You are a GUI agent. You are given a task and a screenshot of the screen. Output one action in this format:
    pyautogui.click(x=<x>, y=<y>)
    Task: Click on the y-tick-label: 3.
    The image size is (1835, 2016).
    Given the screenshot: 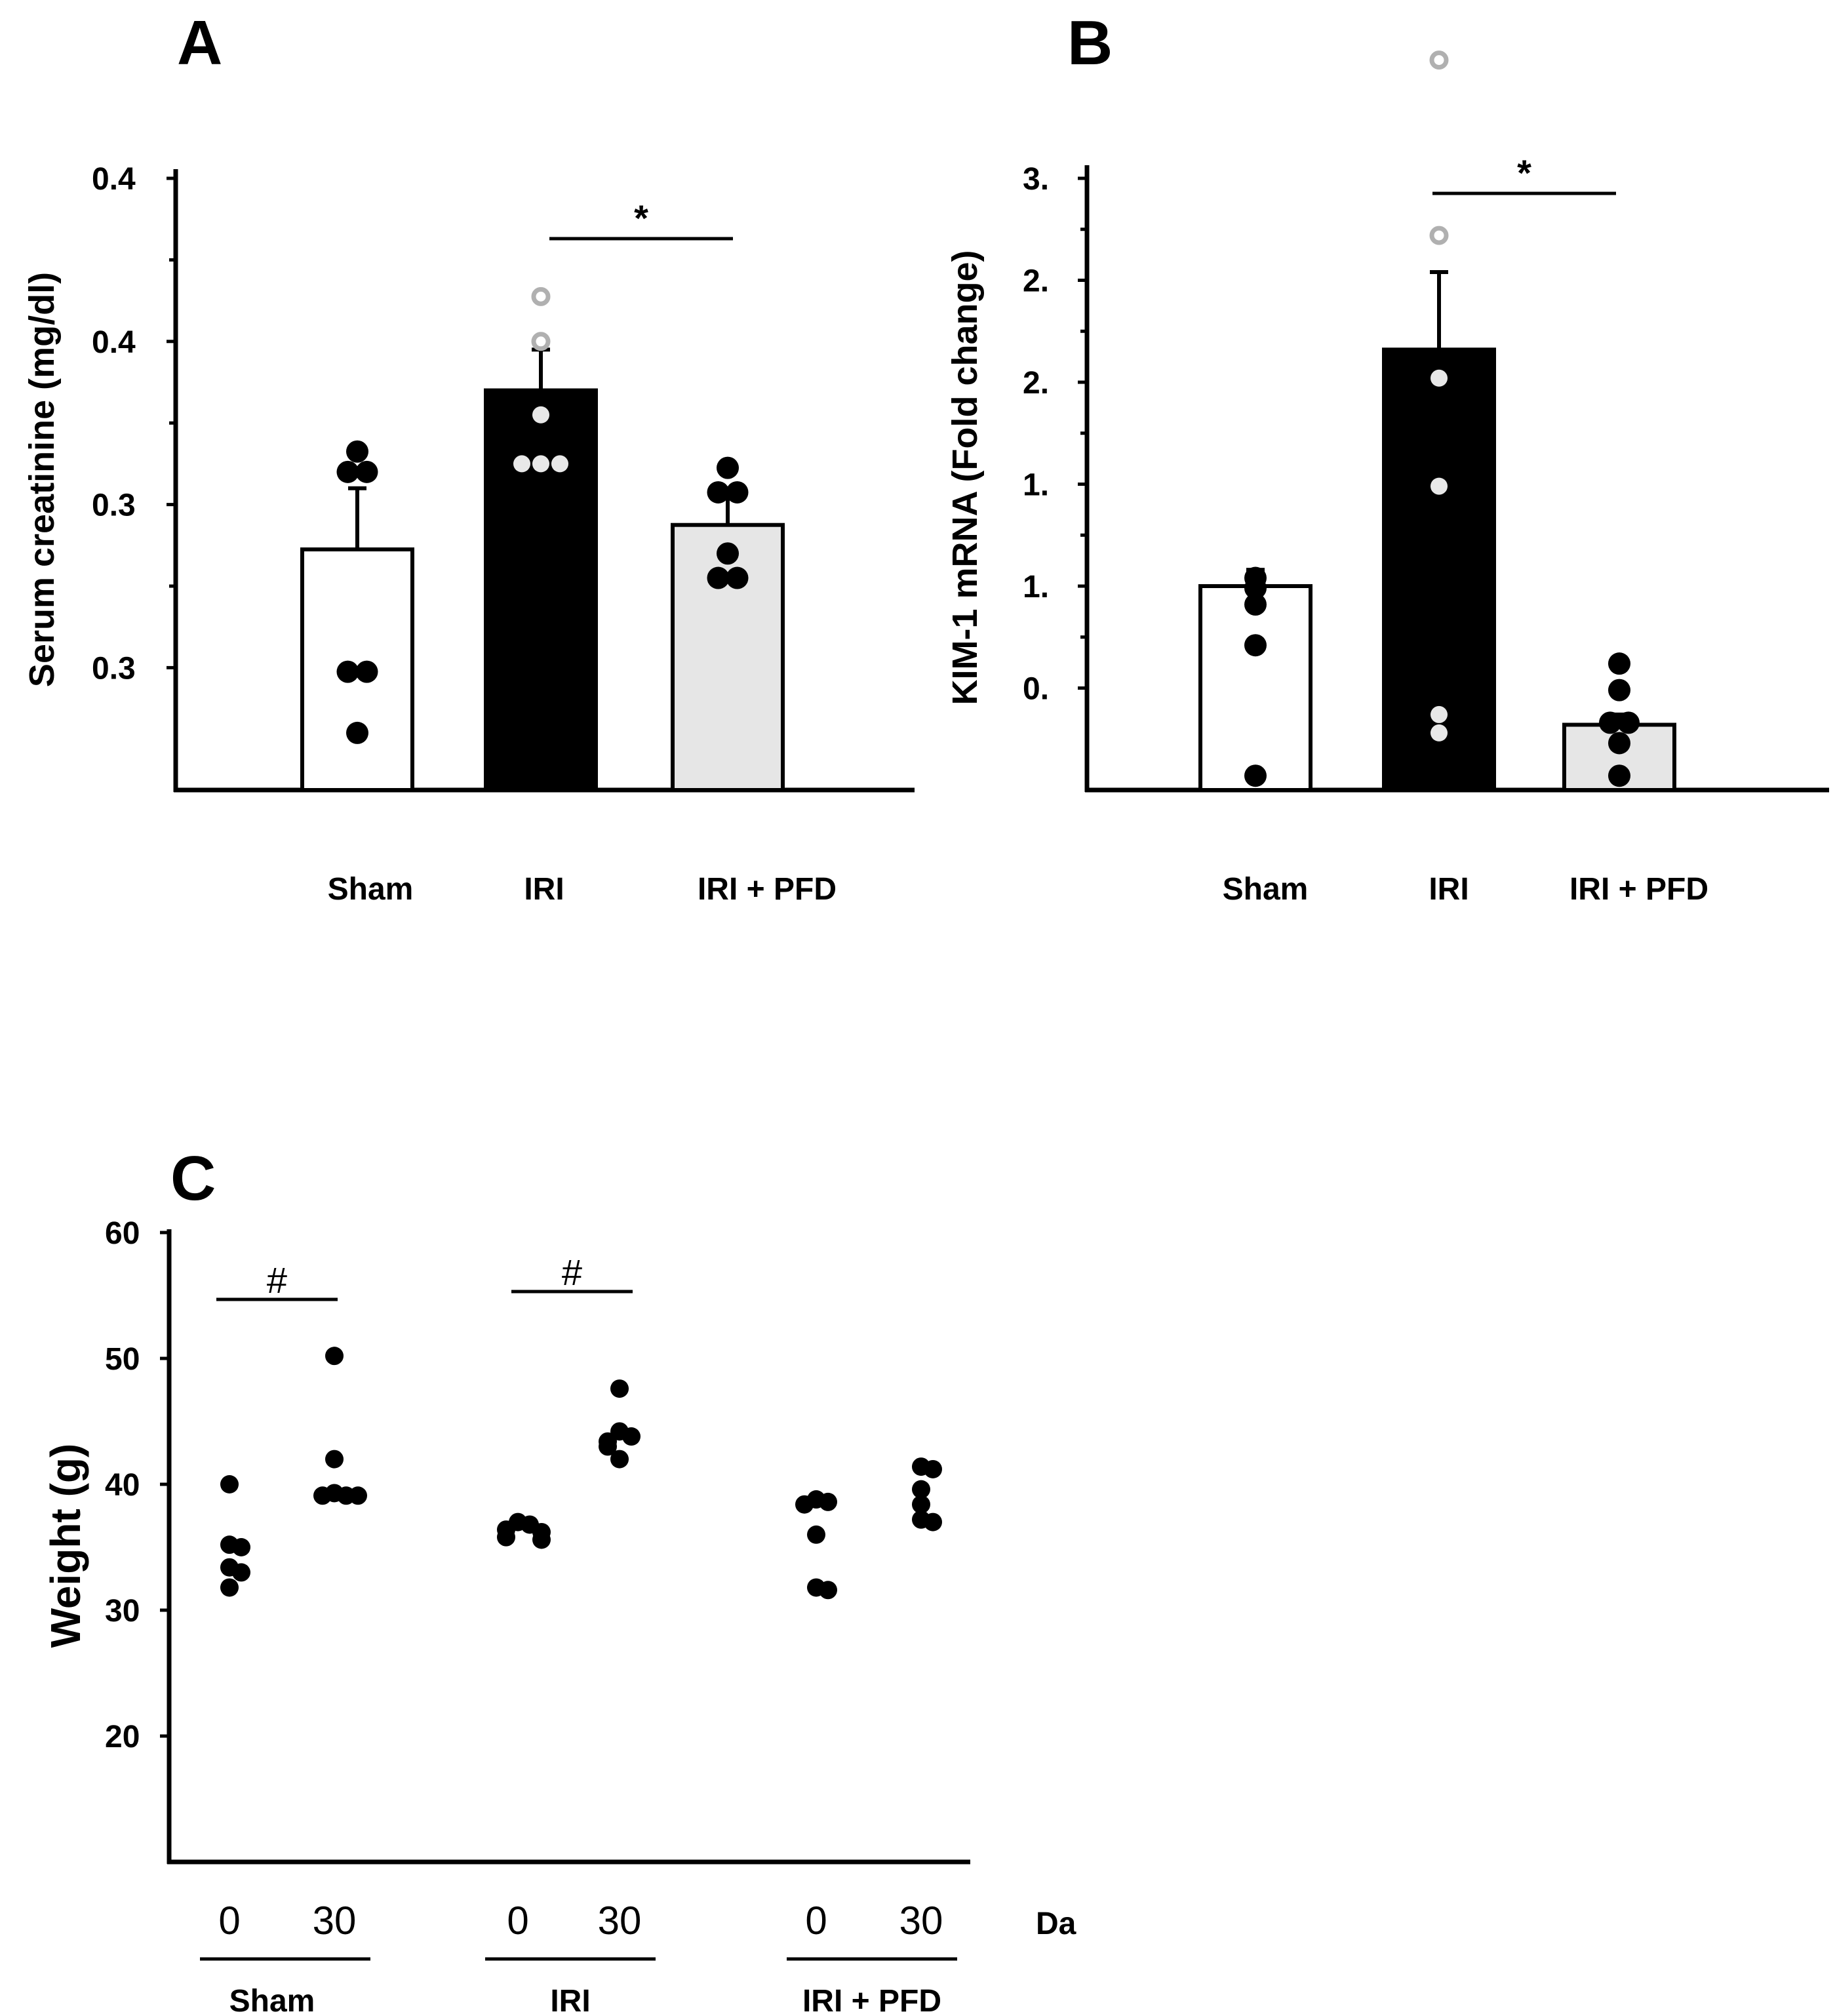 What is the action you would take?
    pyautogui.click(x=1036, y=180)
    